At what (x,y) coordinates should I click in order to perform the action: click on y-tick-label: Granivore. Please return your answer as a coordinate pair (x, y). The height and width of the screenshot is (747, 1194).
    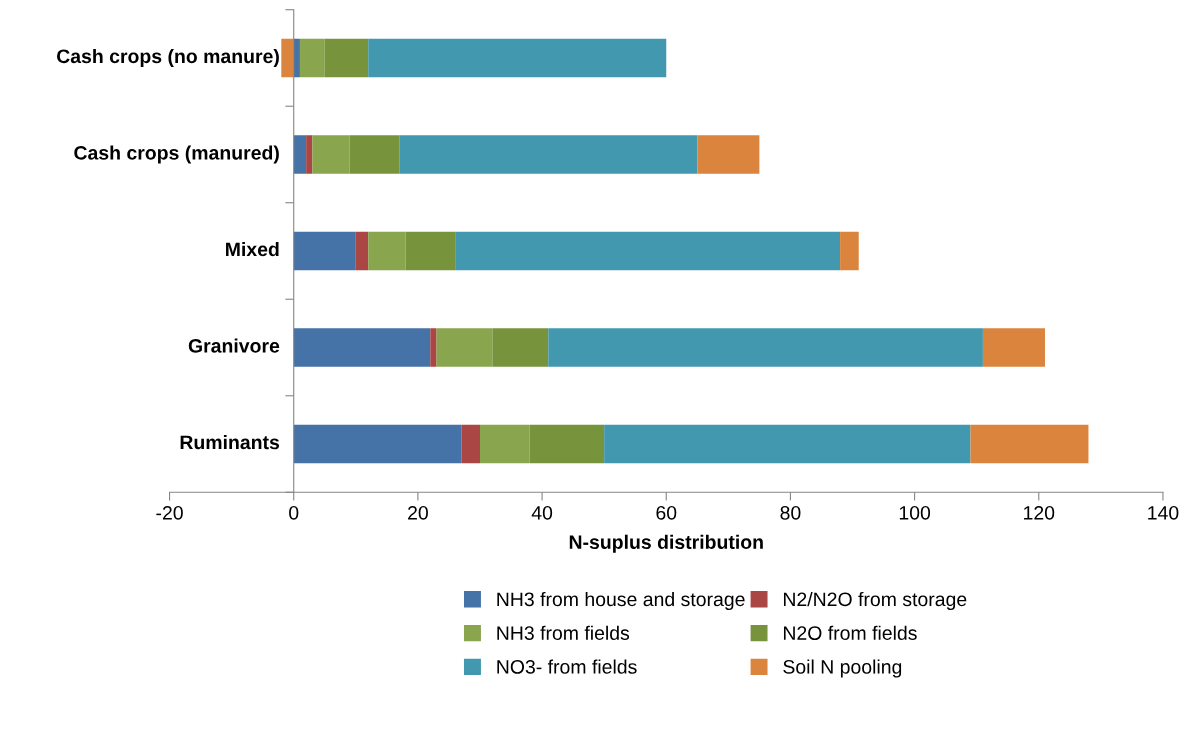
    Looking at the image, I should click on (234, 345).